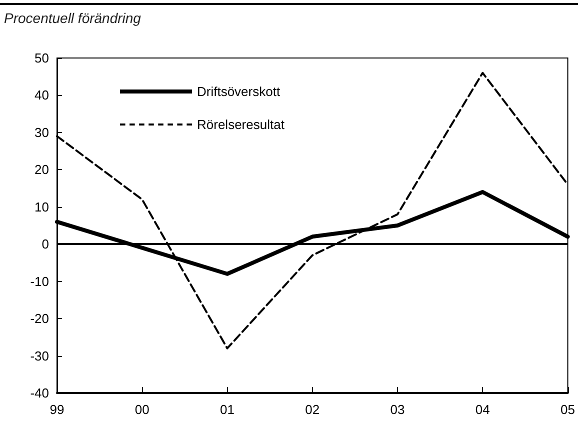  Describe the element at coordinates (45, 244) in the screenshot. I see `y-tick-label: 0` at that location.